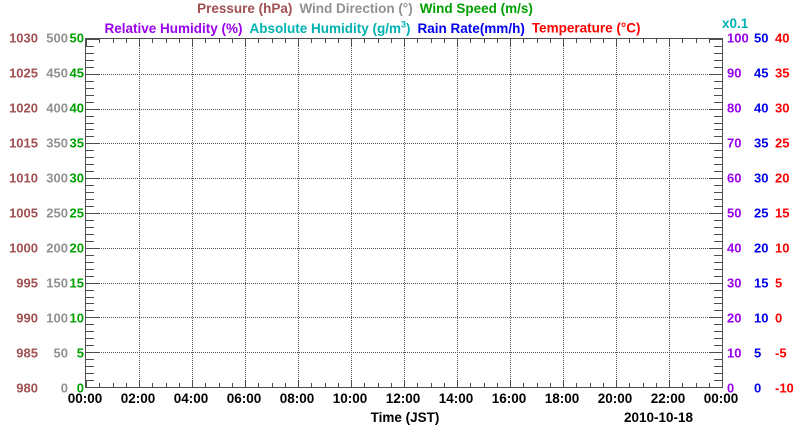 The width and height of the screenshot is (800, 434). What do you see at coordinates (57, 283) in the screenshot?
I see `axis-tick-label: 150` at bounding box center [57, 283].